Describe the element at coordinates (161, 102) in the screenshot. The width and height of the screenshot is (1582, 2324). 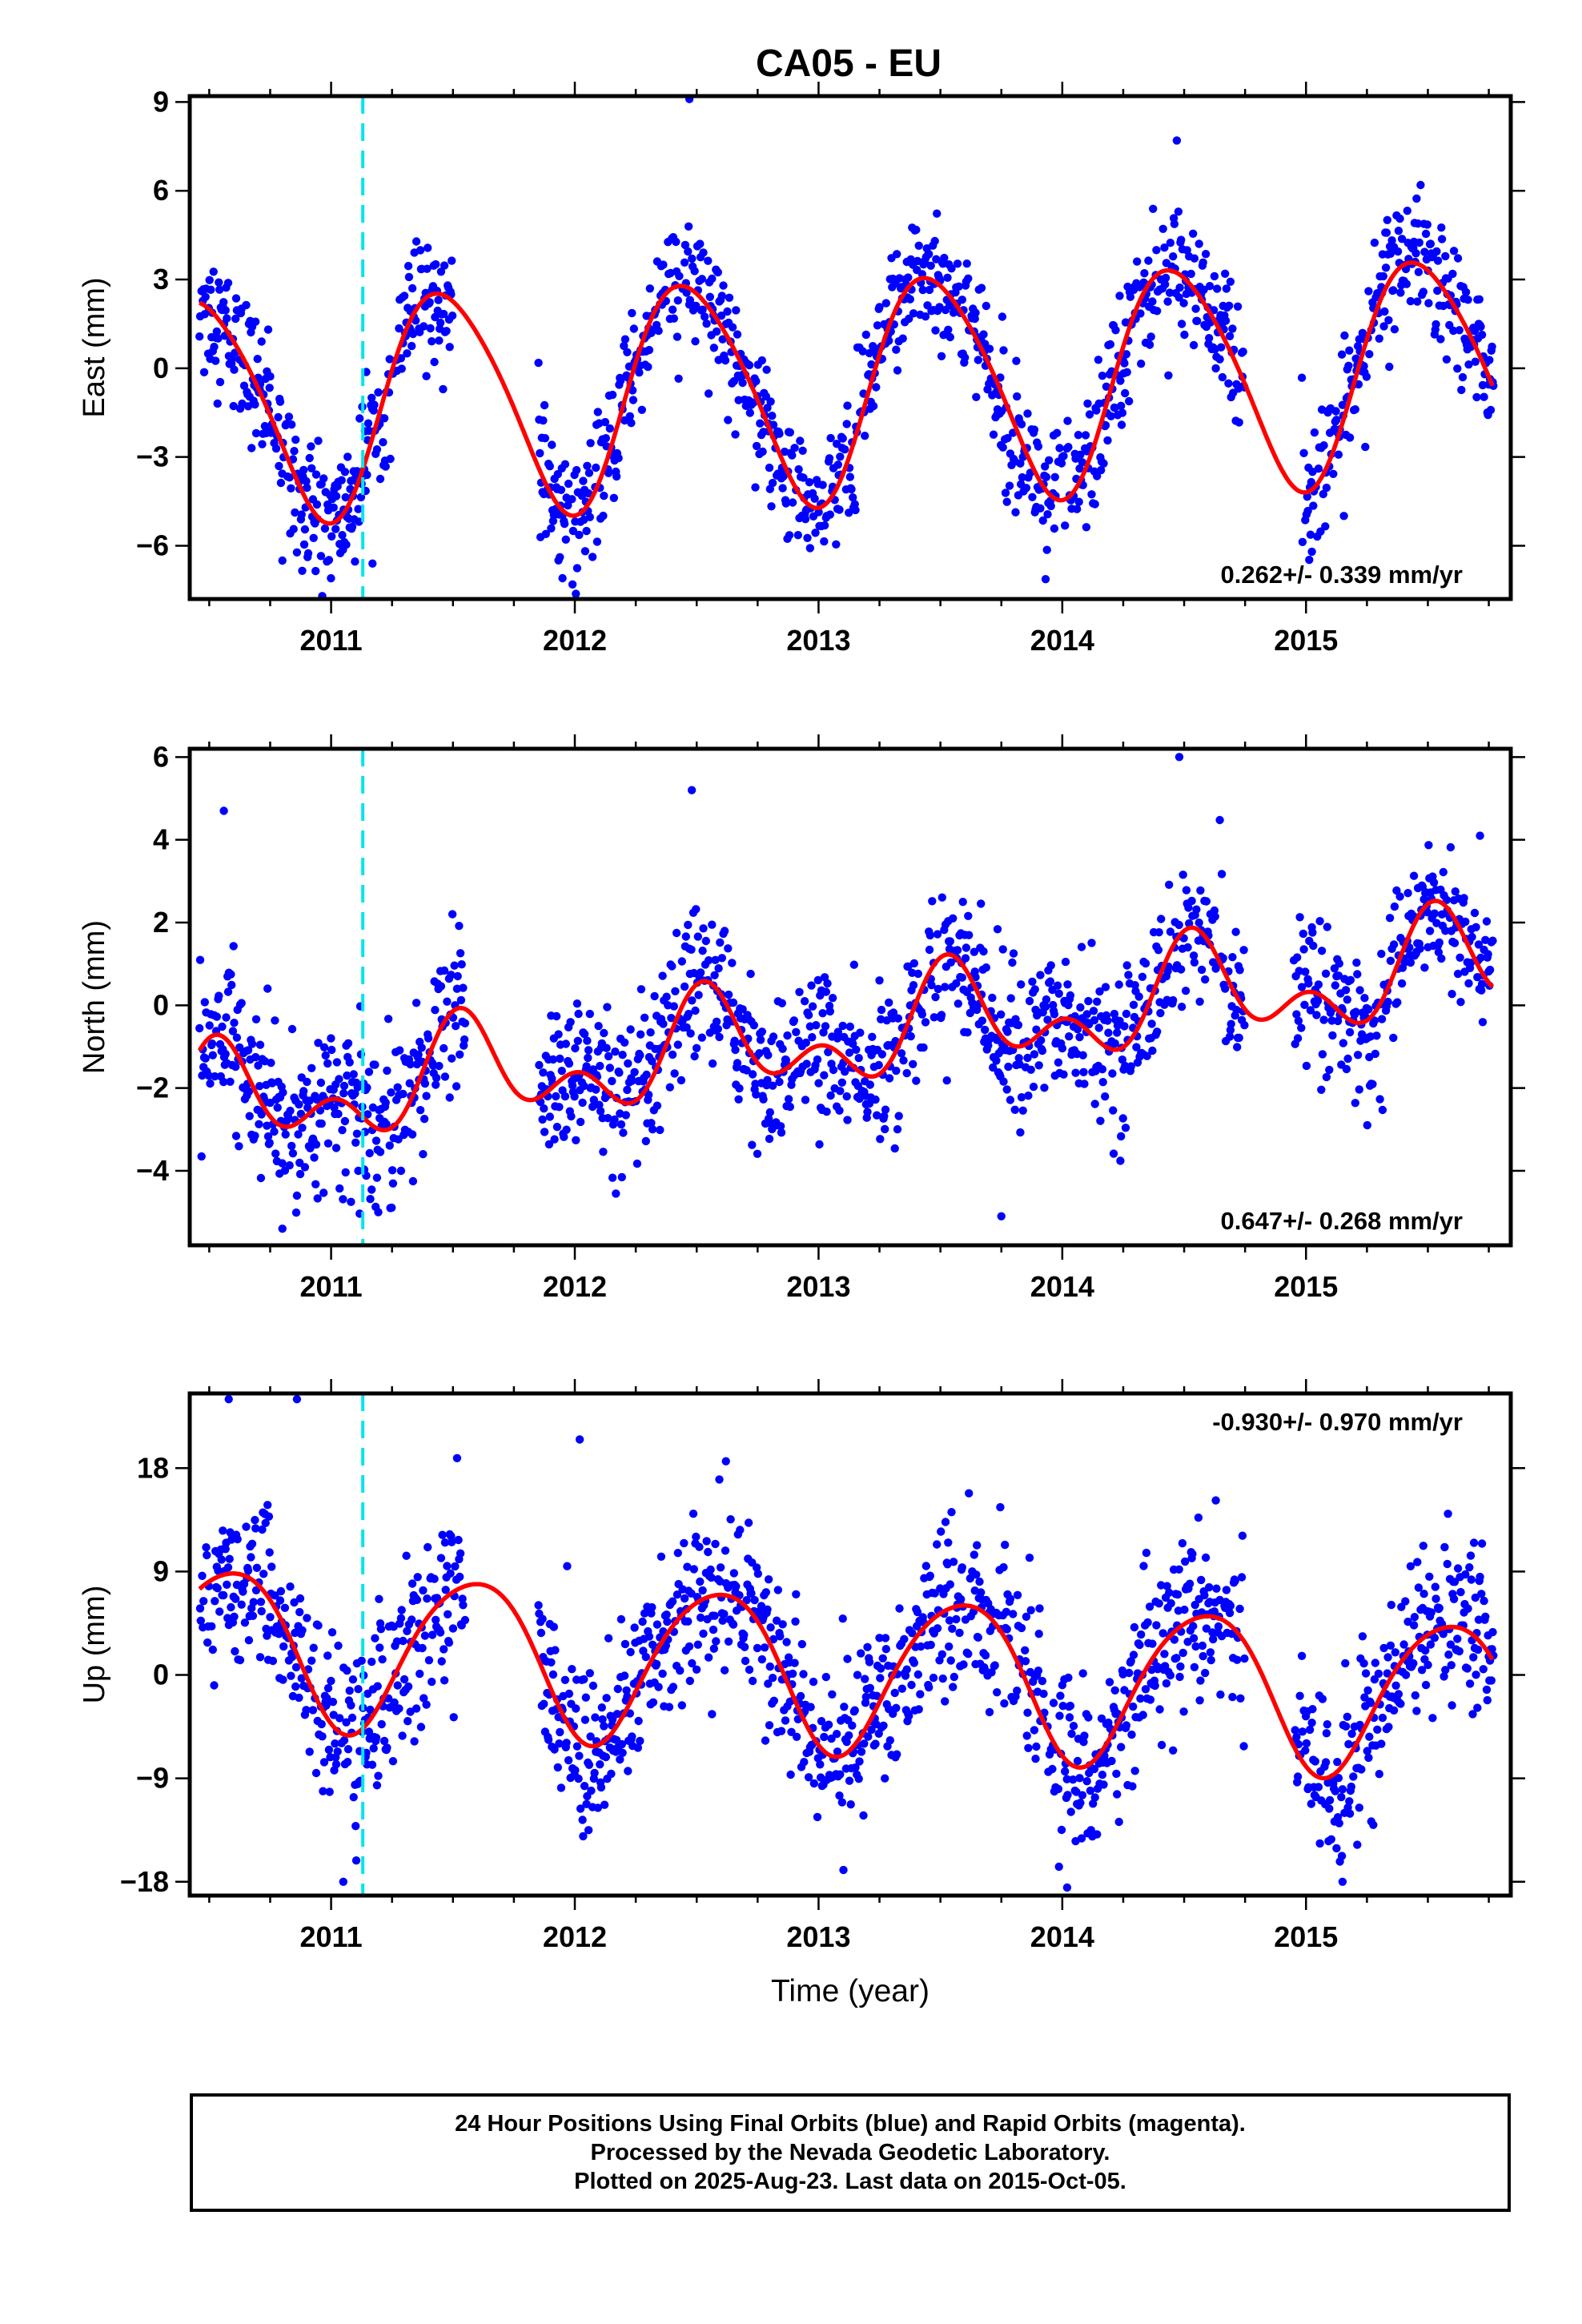
I see `y-tick-label: 9` at that location.